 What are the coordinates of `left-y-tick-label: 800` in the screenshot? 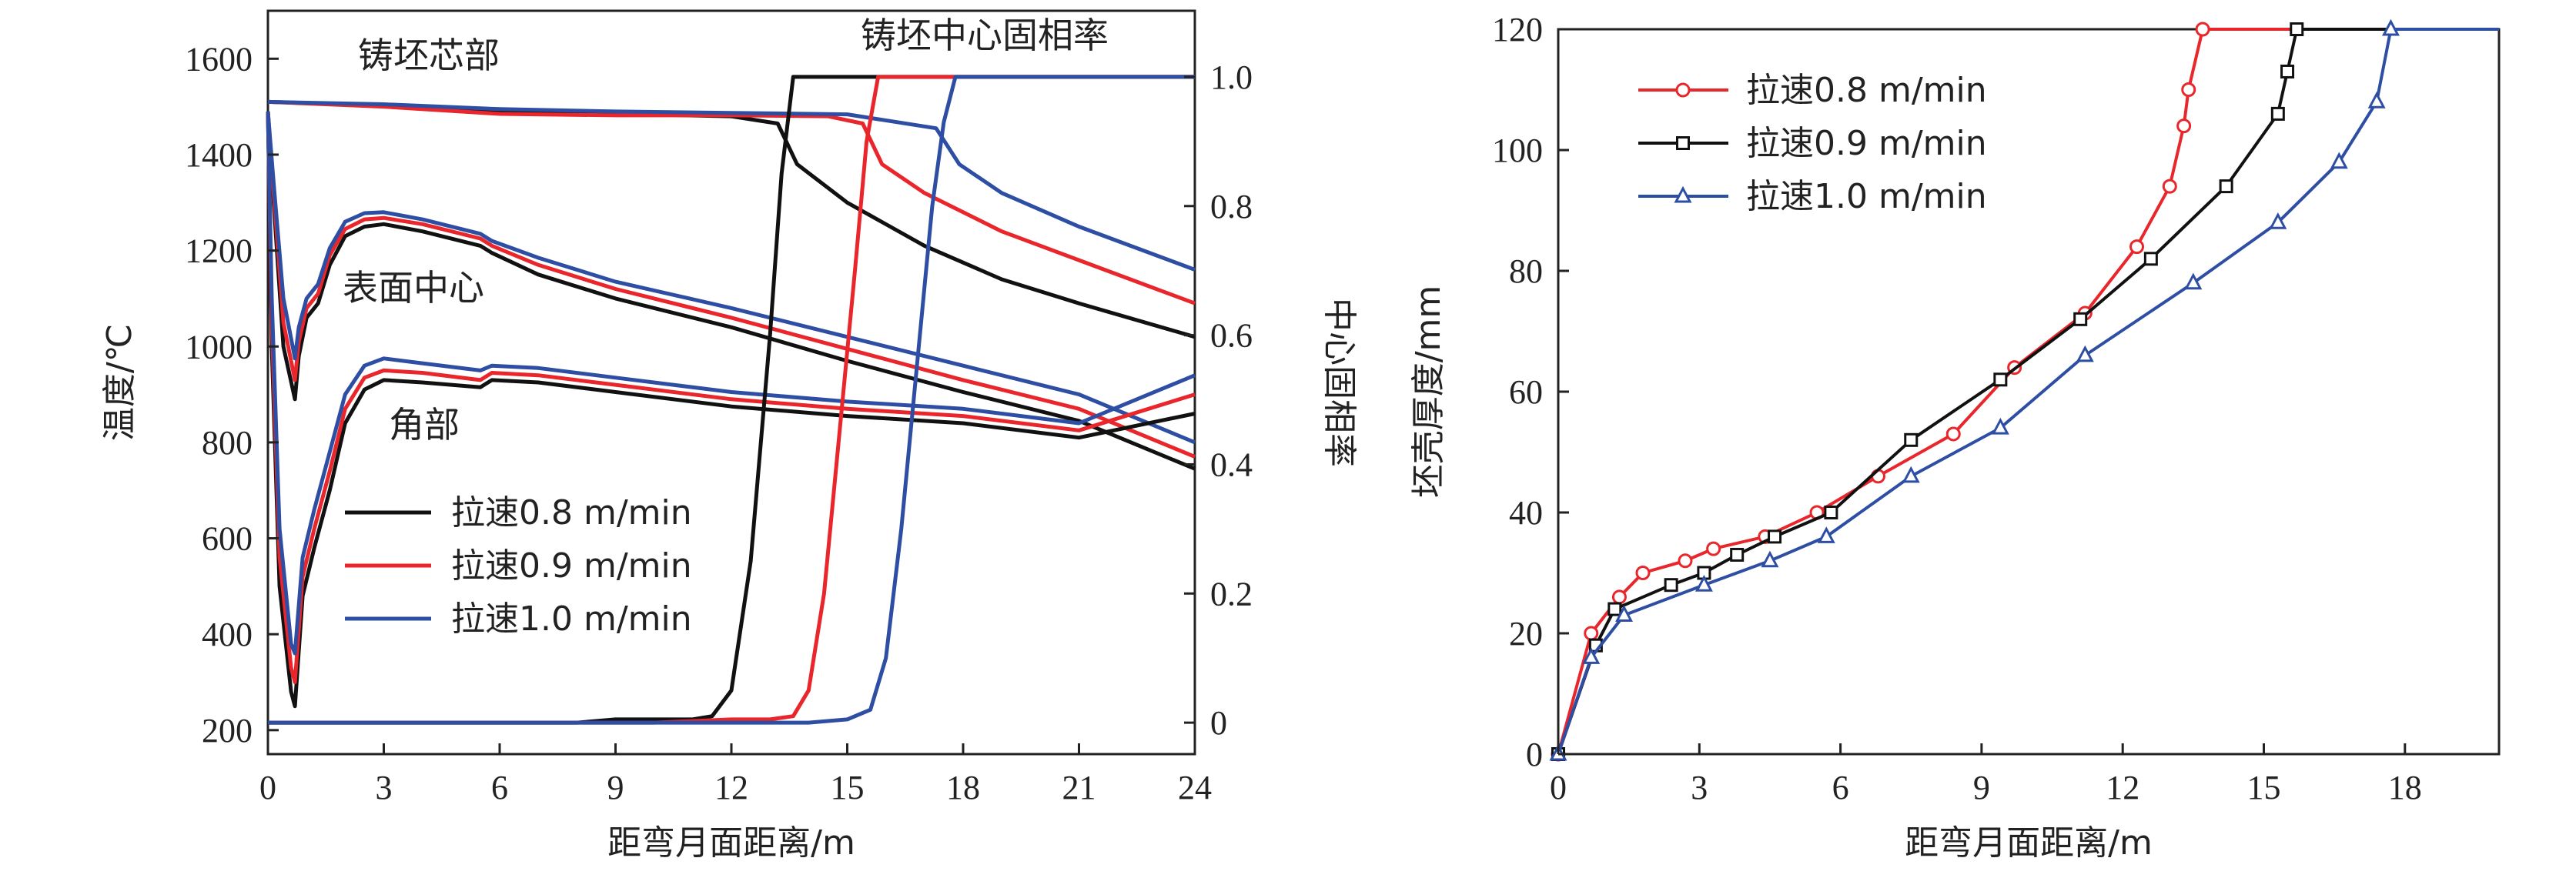 It's located at (228, 443).